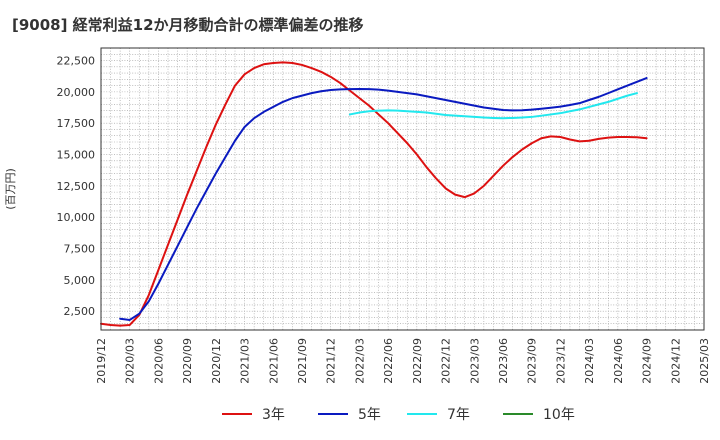  Describe the element at coordinates (618, 361) in the screenshot. I see `x-tick-label: 2024/06` at that location.